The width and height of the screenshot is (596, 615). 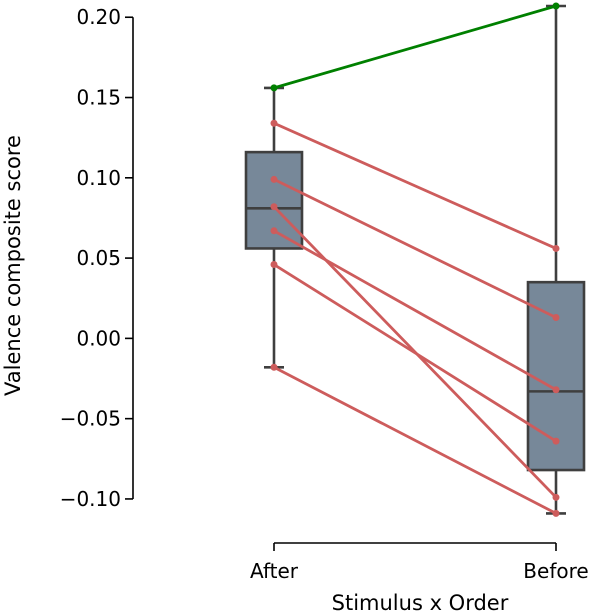 What do you see at coordinates (420, 603) in the screenshot?
I see `x-axis-title: Stimulus x Order` at bounding box center [420, 603].